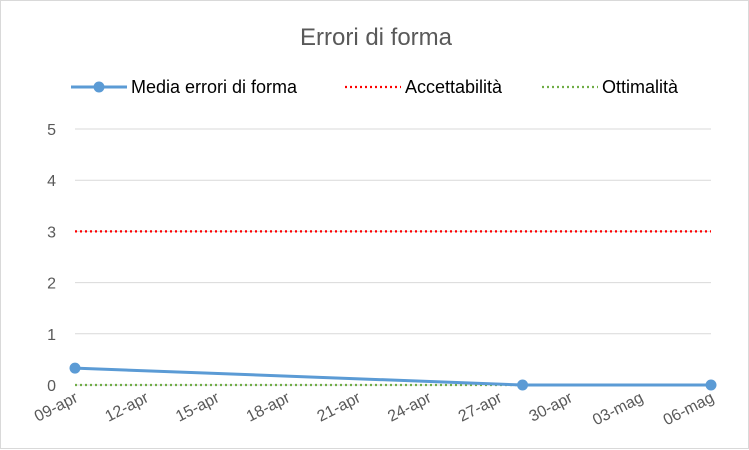 This screenshot has height=450, width=749. Describe the element at coordinates (376, 37) in the screenshot. I see `chart-title: Errori di forma` at that location.